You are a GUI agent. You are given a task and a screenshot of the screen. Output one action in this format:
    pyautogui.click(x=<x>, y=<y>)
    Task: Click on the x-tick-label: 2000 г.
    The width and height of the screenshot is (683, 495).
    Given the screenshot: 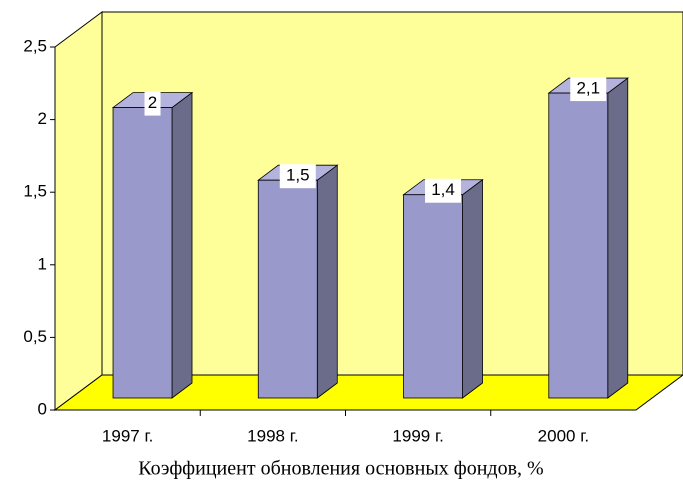 What is the action you would take?
    pyautogui.click(x=563, y=435)
    